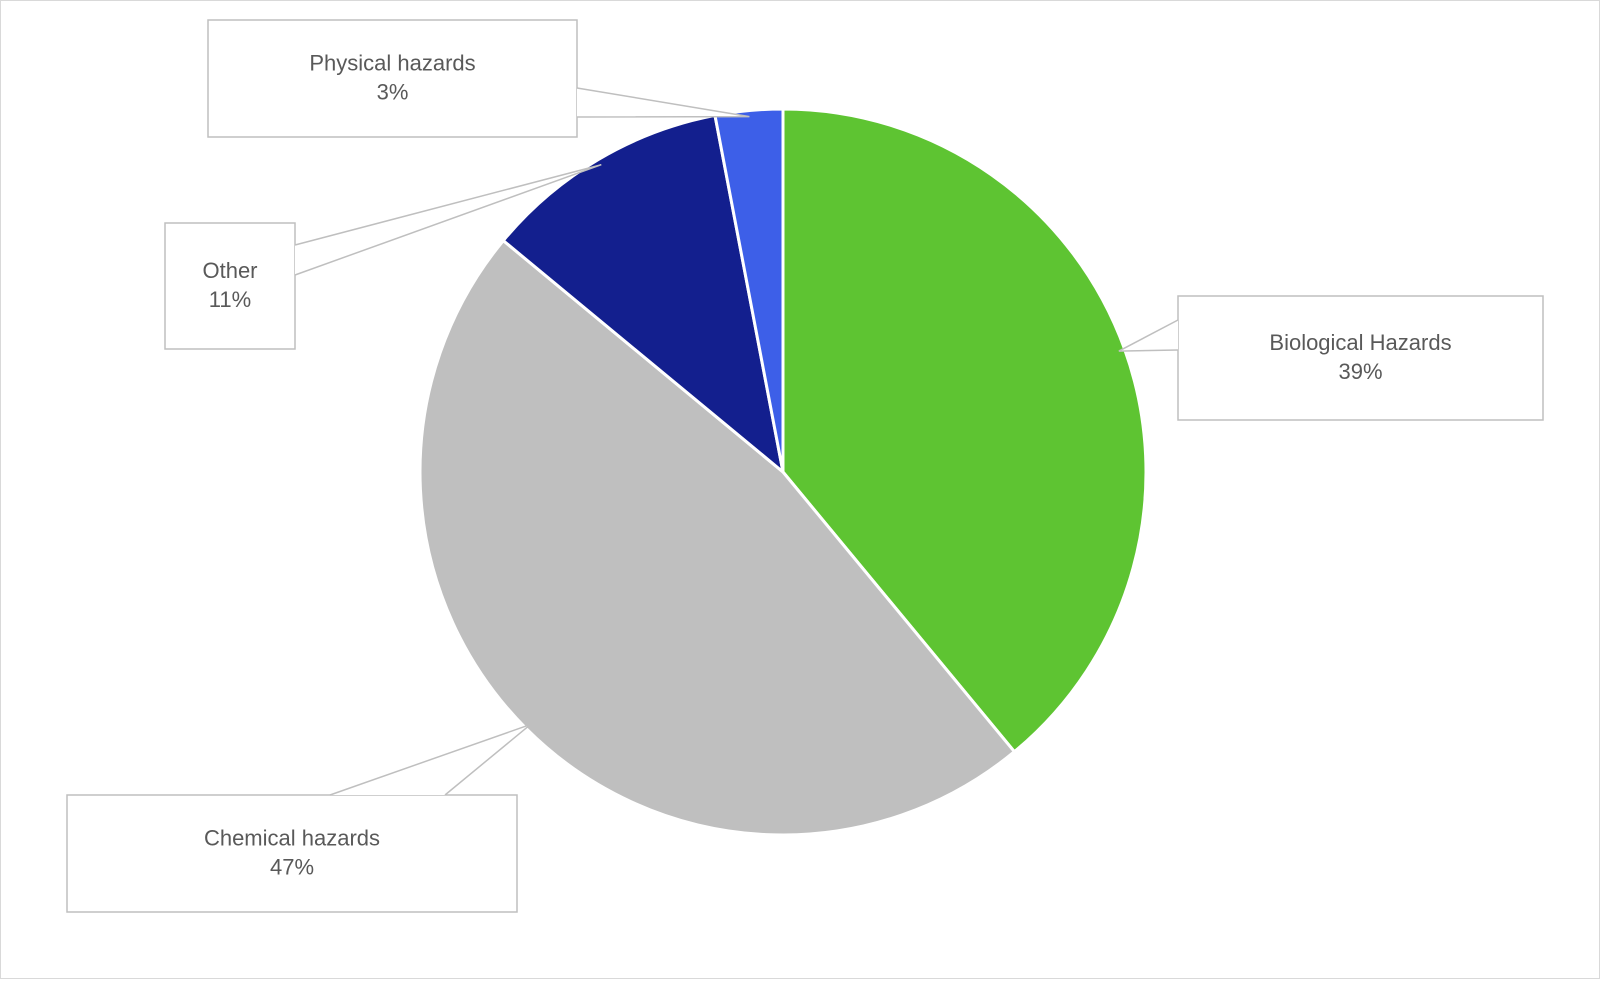 Image resolution: width=1600 pixels, height=984 pixels. What do you see at coordinates (392, 62) in the screenshot?
I see `data-label-name: Physical hazards` at bounding box center [392, 62].